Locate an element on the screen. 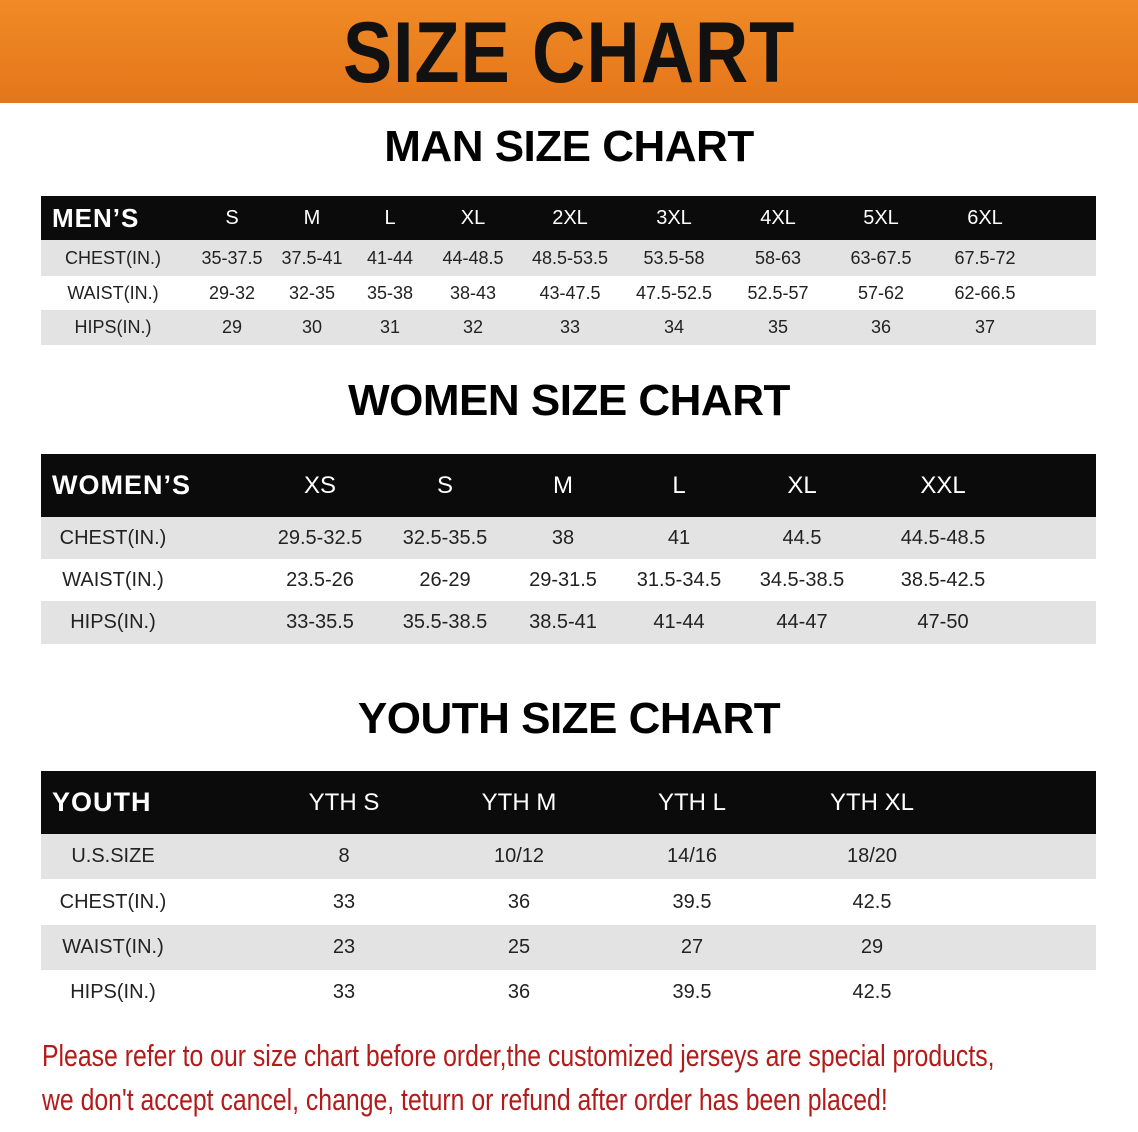 The image size is (1138, 1132). table-cell: 58-63 is located at coordinates (778, 257).